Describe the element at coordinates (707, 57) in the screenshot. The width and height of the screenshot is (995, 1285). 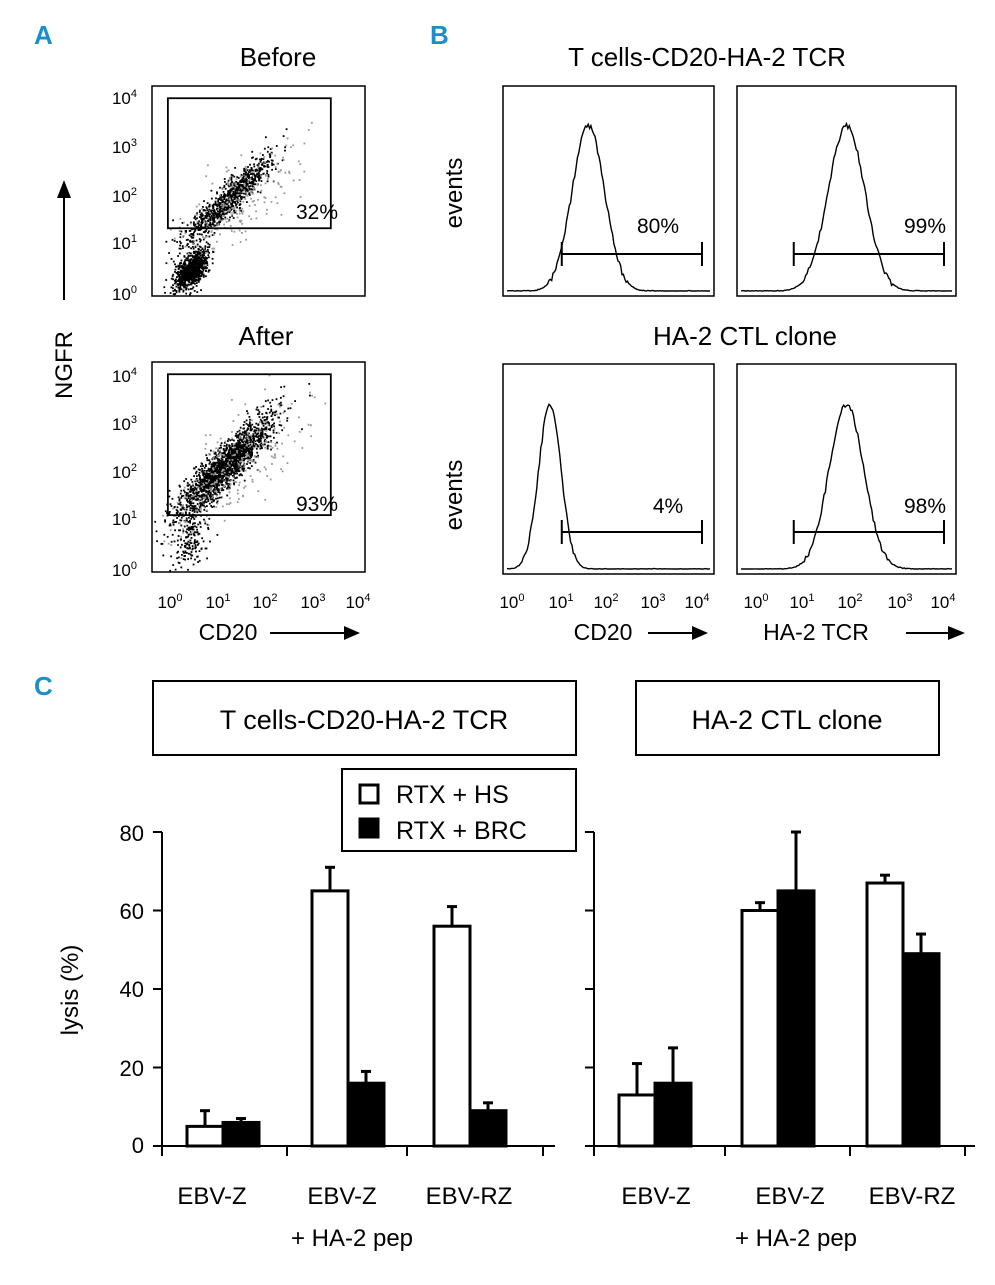
I see `histogram-group-title-top: T cells-CD20-HA-2 TCR` at that location.